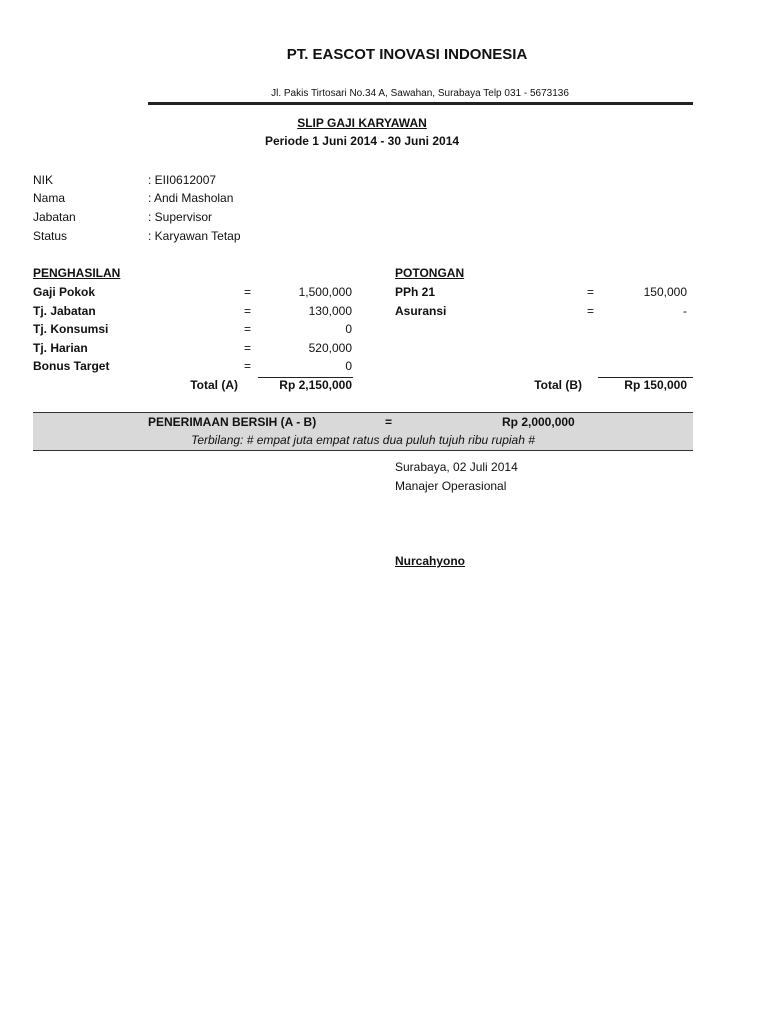 Image resolution: width=768 pixels, height=1024 pixels. Describe the element at coordinates (415, 292) in the screenshot. I see `deduction-item-label: PPh 21` at that location.